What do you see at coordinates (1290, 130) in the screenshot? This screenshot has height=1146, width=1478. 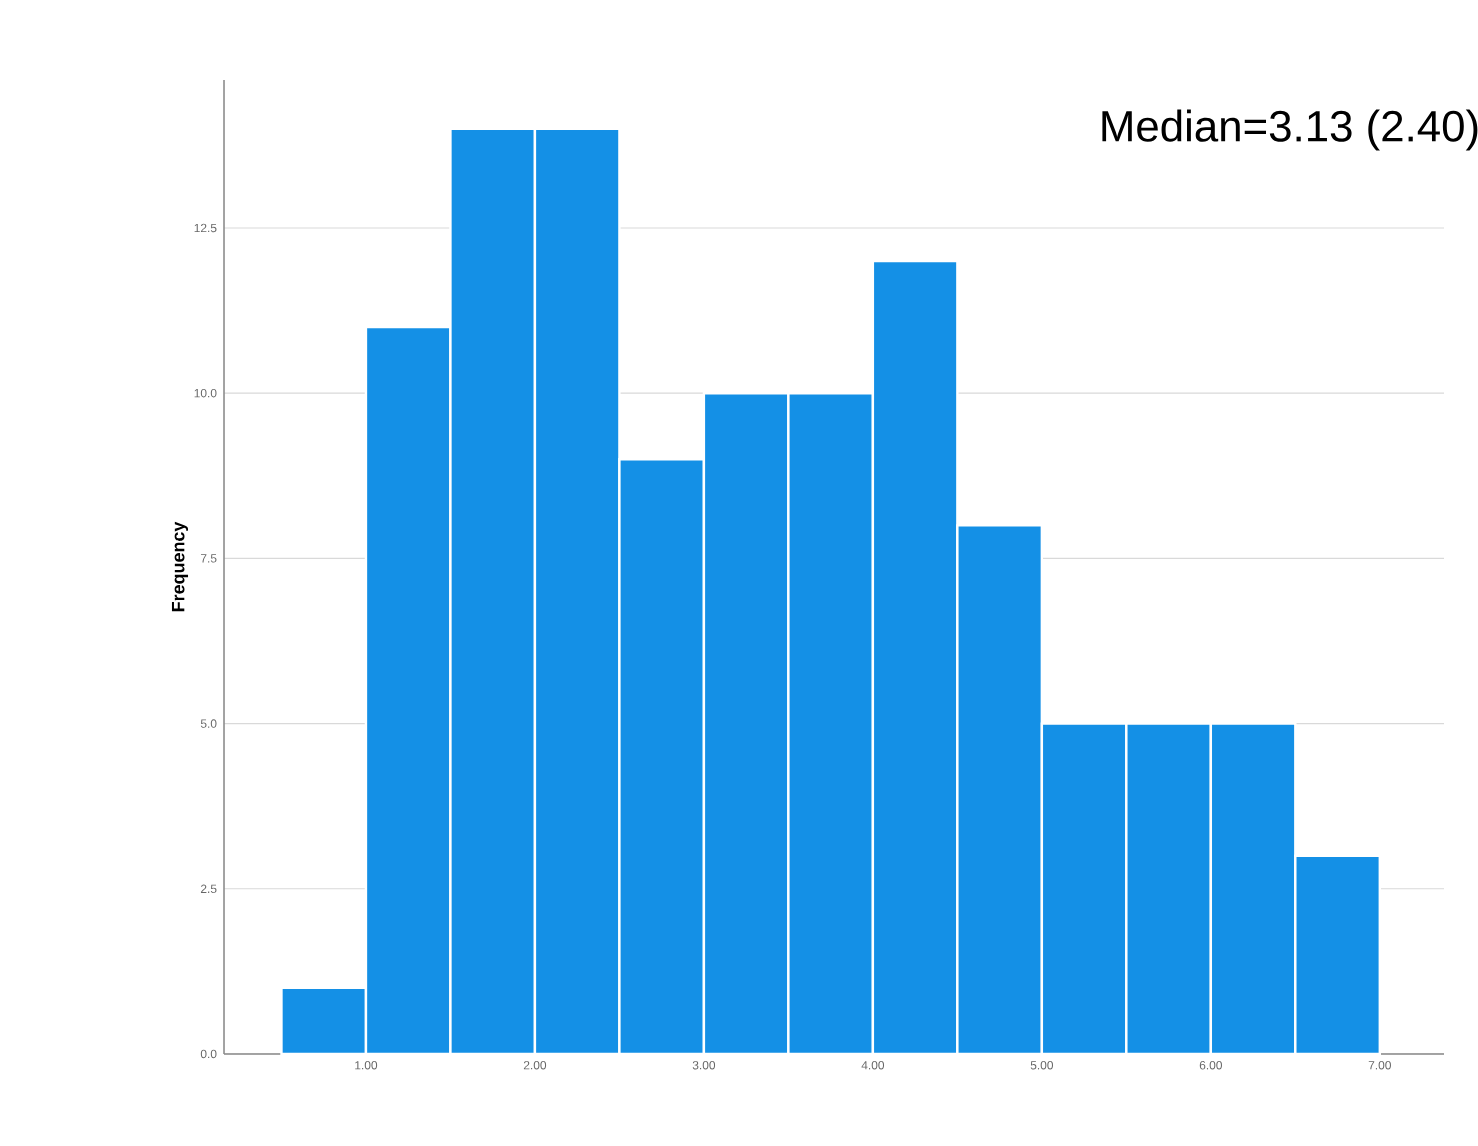 I see `annotation: Median=3.13 (2.40)` at bounding box center [1290, 130].